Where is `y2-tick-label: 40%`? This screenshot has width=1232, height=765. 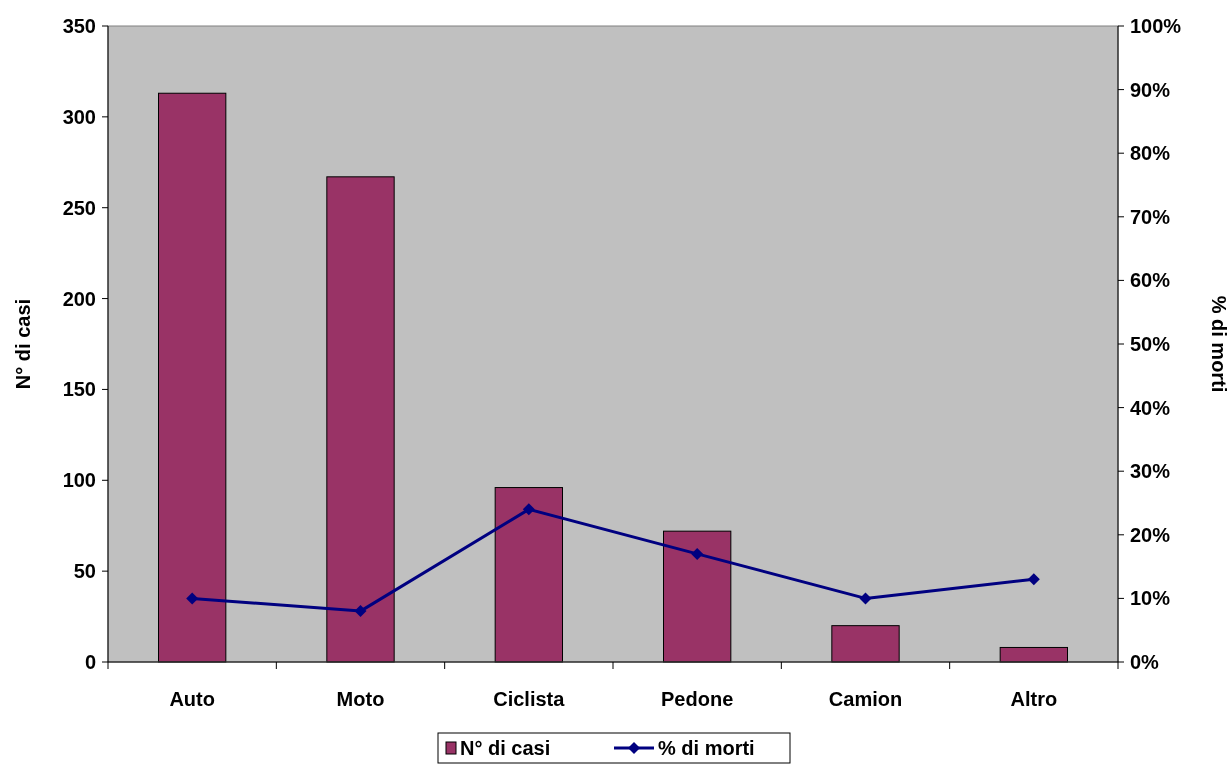
y2-tick-label: 40% is located at coordinates (1150, 407).